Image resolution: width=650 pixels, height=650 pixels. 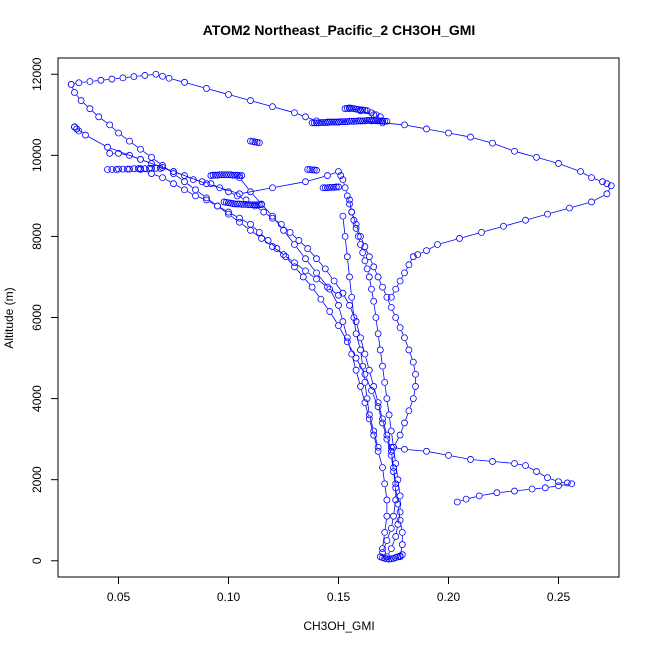 I want to click on x-tick-label: 0.05, so click(x=119, y=597).